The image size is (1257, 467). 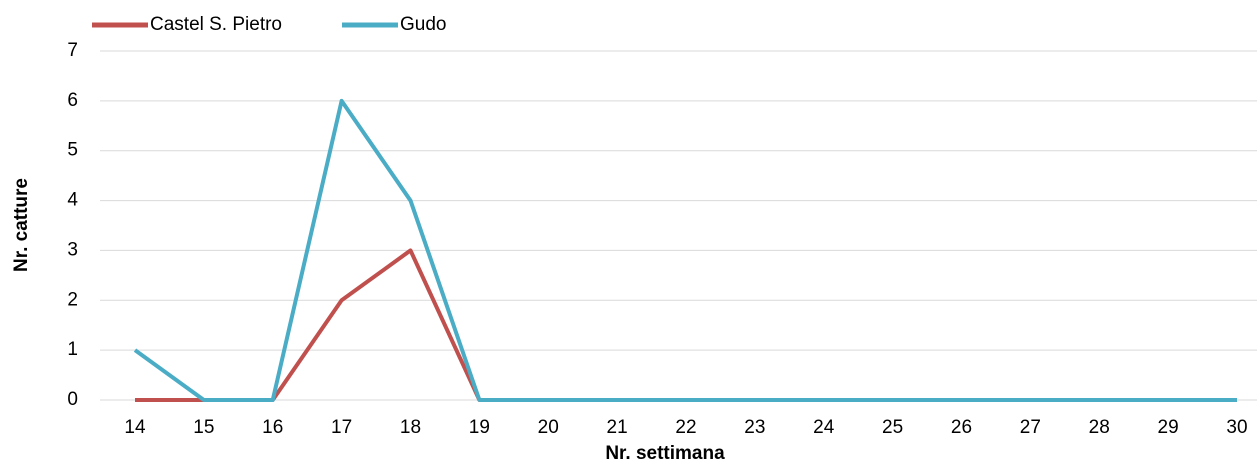 What do you see at coordinates (754, 427) in the screenshot?
I see `x-tick-label: 23` at bounding box center [754, 427].